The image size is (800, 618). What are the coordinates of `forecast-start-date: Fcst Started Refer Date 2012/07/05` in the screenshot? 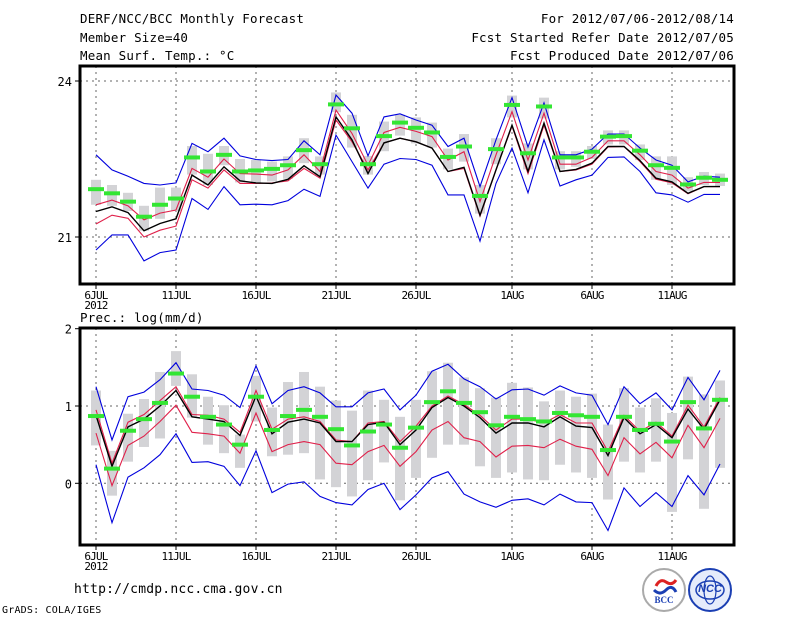 It's located at (602, 37).